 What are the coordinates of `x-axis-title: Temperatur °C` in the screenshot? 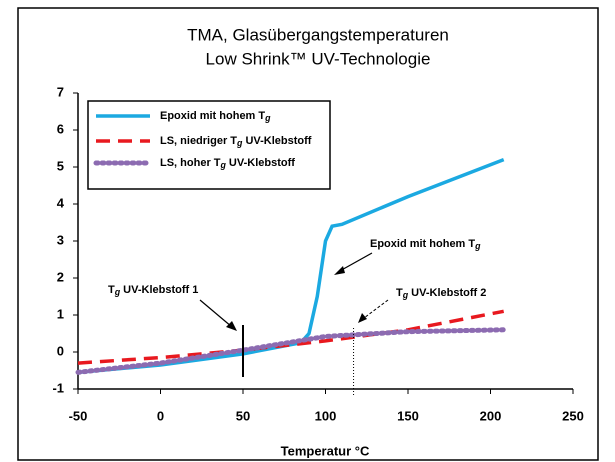 It's located at (325, 450).